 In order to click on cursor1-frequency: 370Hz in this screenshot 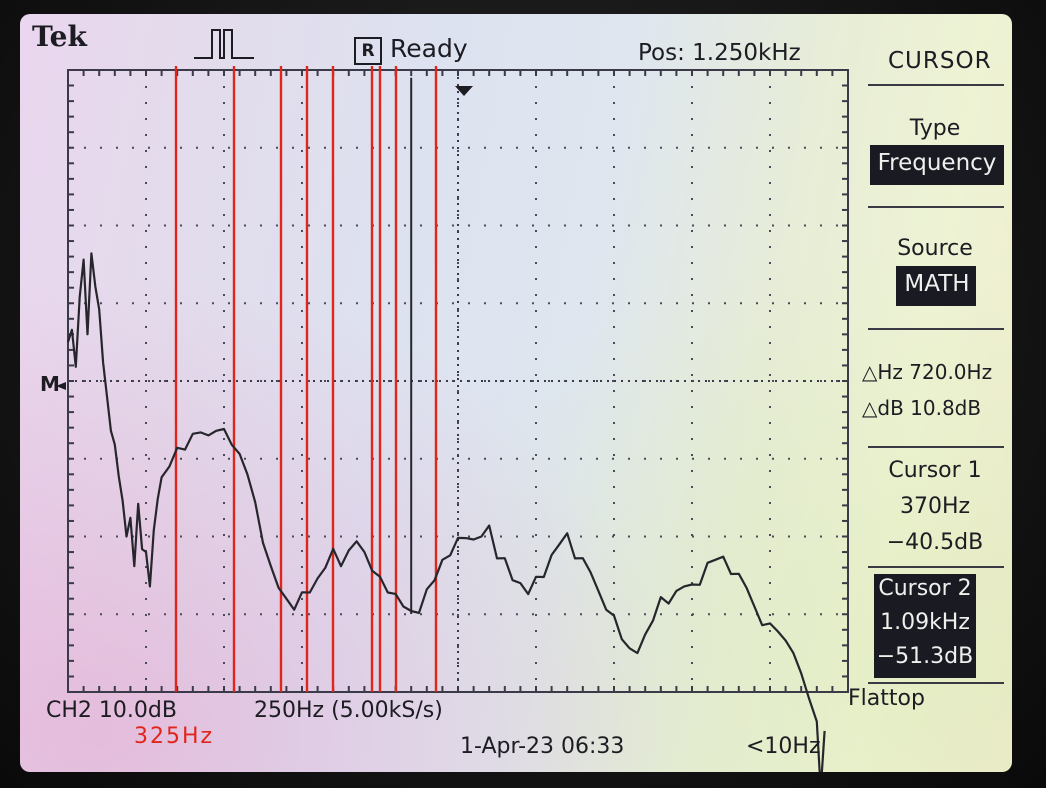, I will do `click(935, 506)`.